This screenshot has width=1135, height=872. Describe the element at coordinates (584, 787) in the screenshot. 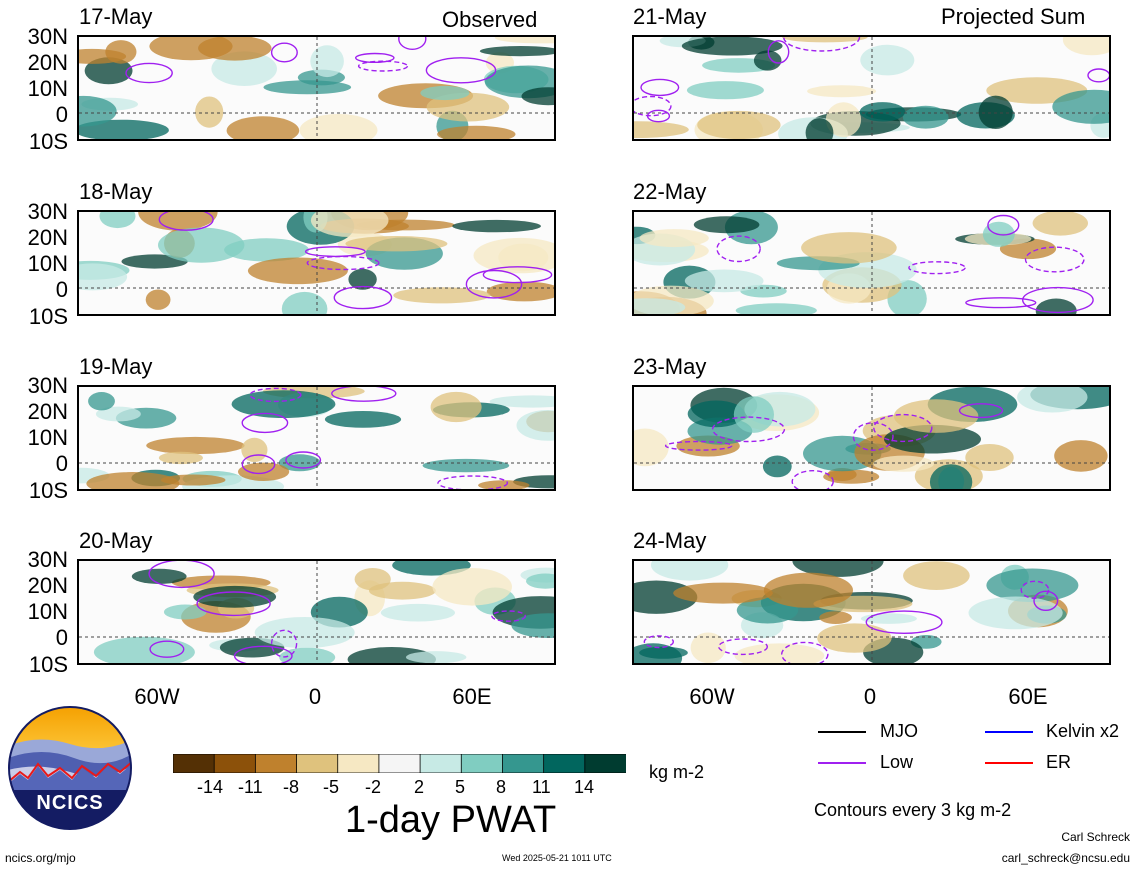

I see `colorbar-tick-label: 14` at that location.